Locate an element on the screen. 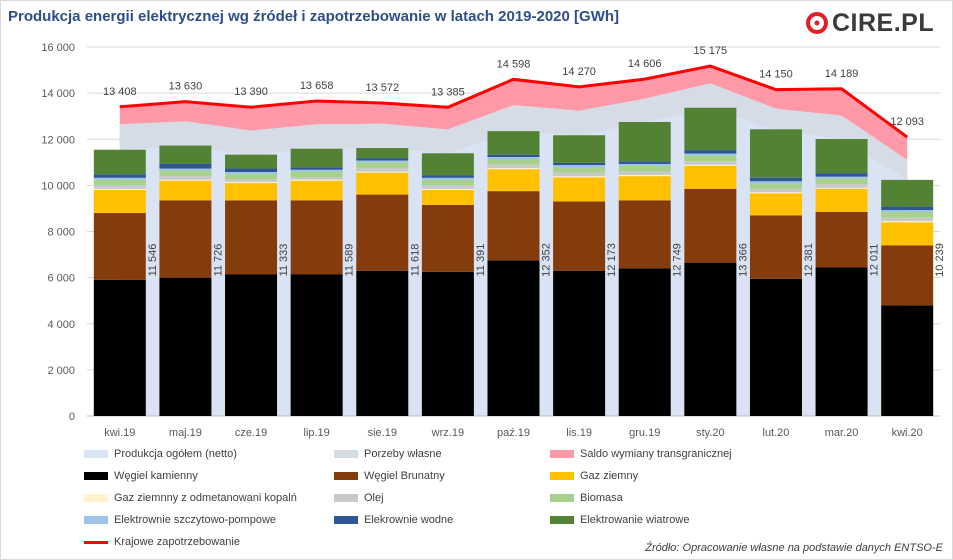  production-label: 11 589 is located at coordinates (350, 260).